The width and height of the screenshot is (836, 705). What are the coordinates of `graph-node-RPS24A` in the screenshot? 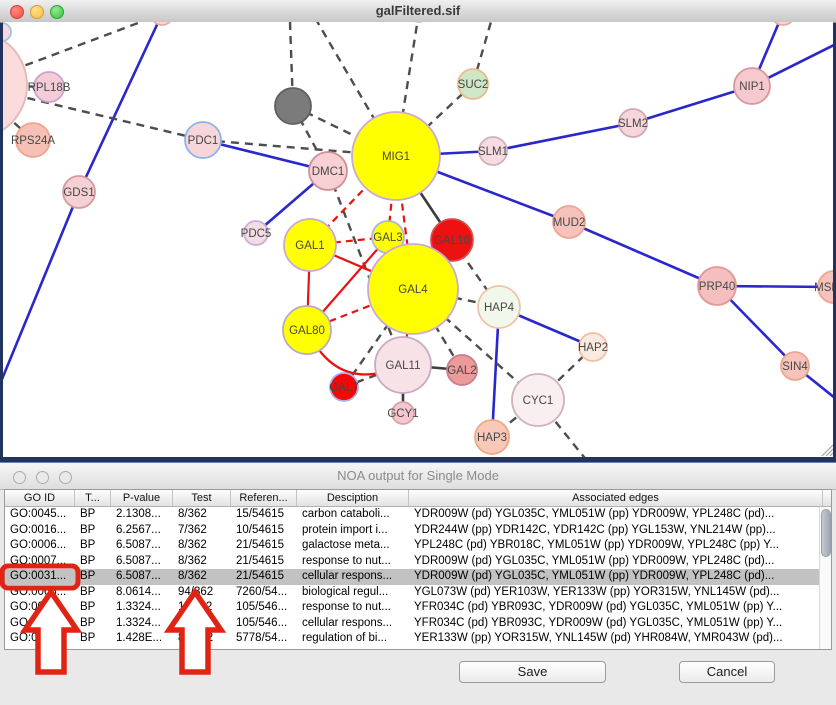 It's located at (33, 140).